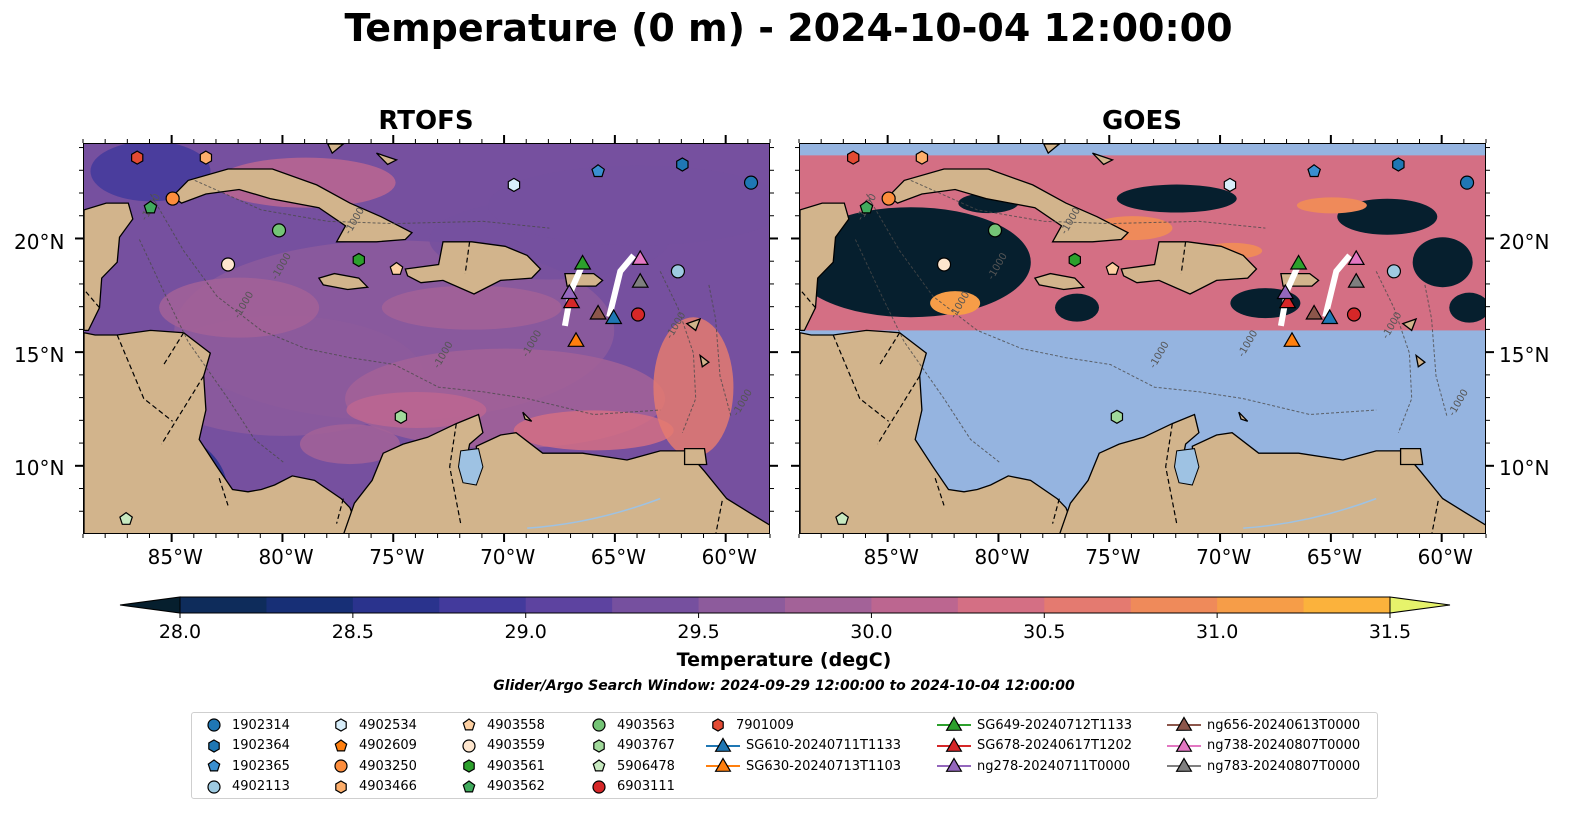 Image resolution: width=1577 pixels, height=827 pixels. I want to click on legend-label: ng656-20240613T0000, so click(1284, 725).